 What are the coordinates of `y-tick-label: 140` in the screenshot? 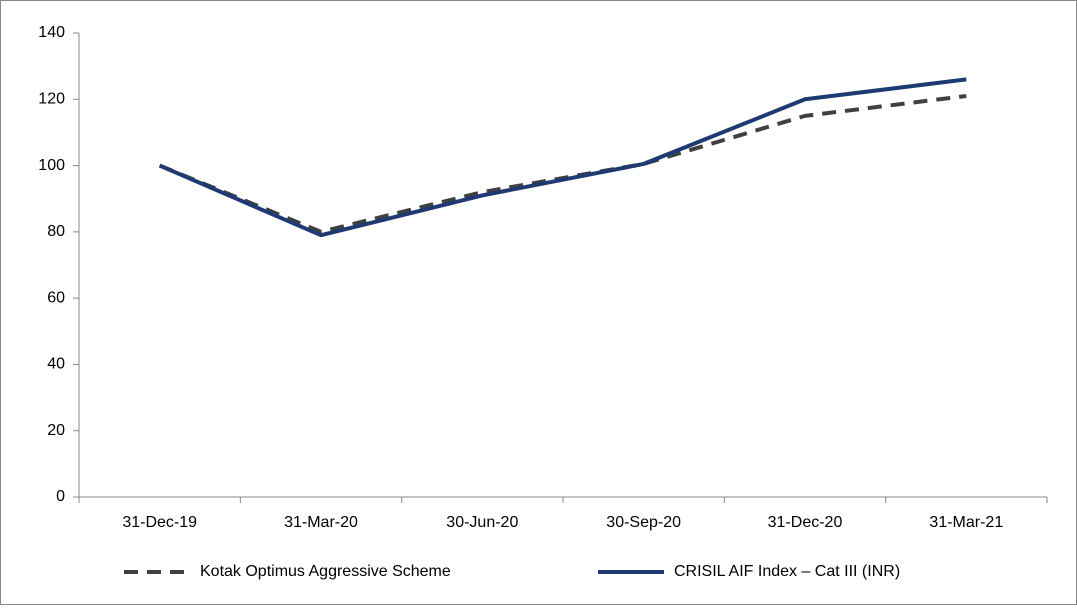 It's located at (51, 32).